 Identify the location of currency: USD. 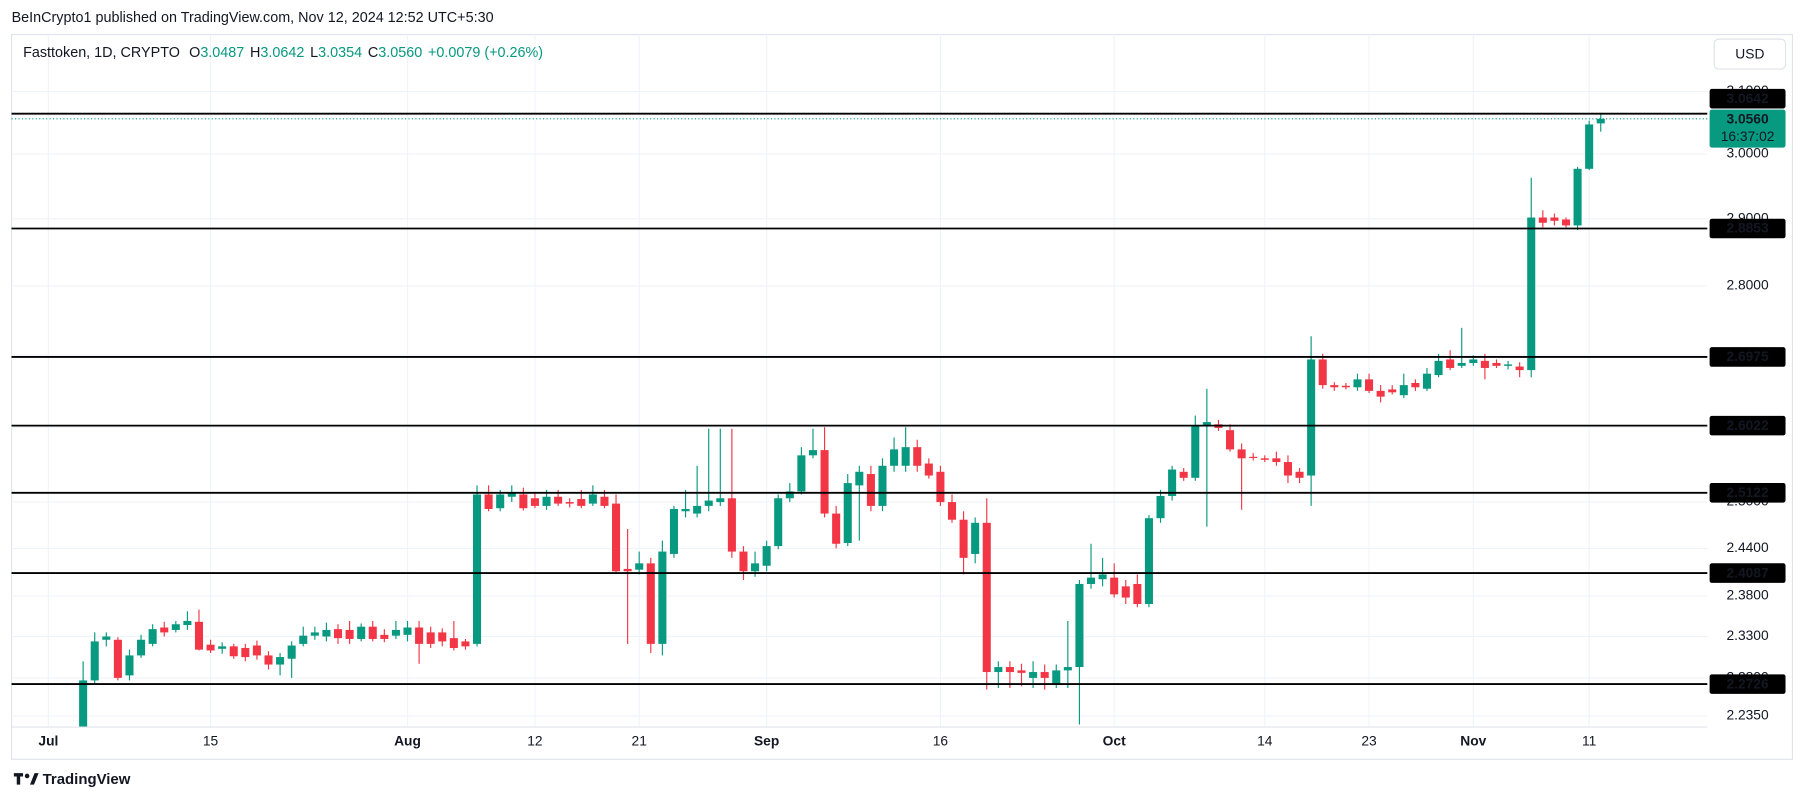
(1749, 53).